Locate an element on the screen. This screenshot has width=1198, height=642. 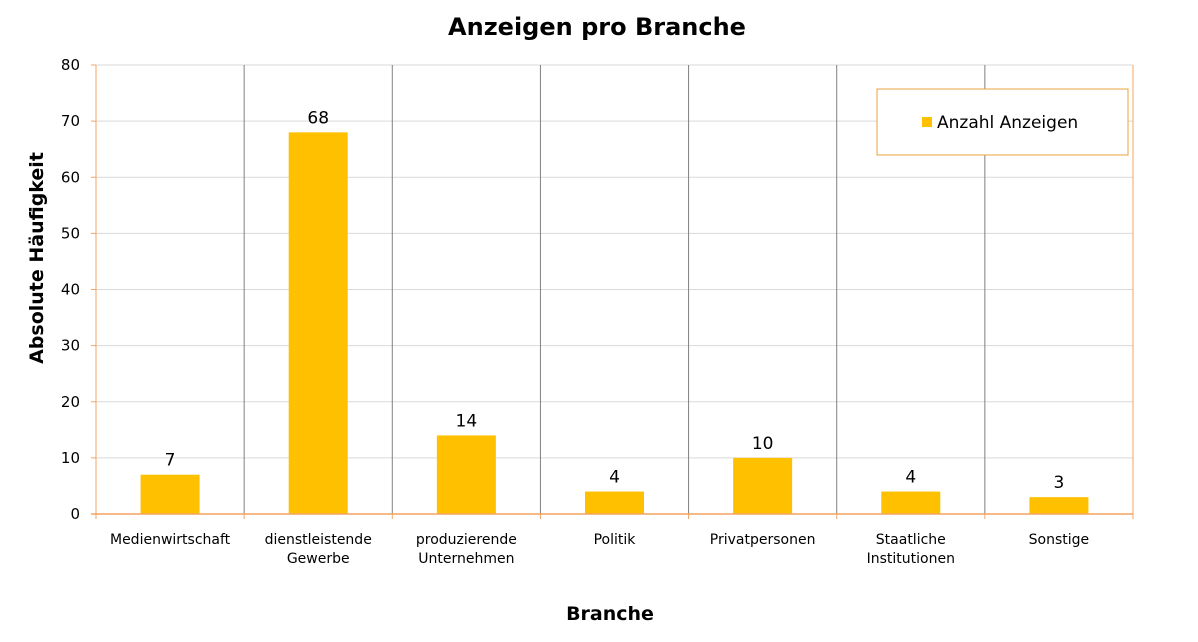
y-tick-label: 50 is located at coordinates (70, 233).